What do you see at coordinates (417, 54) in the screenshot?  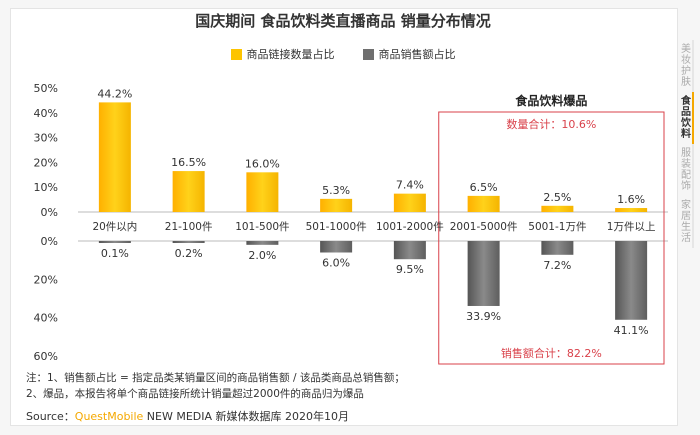 I see `legend-label-sales: 商品销售额占比` at bounding box center [417, 54].